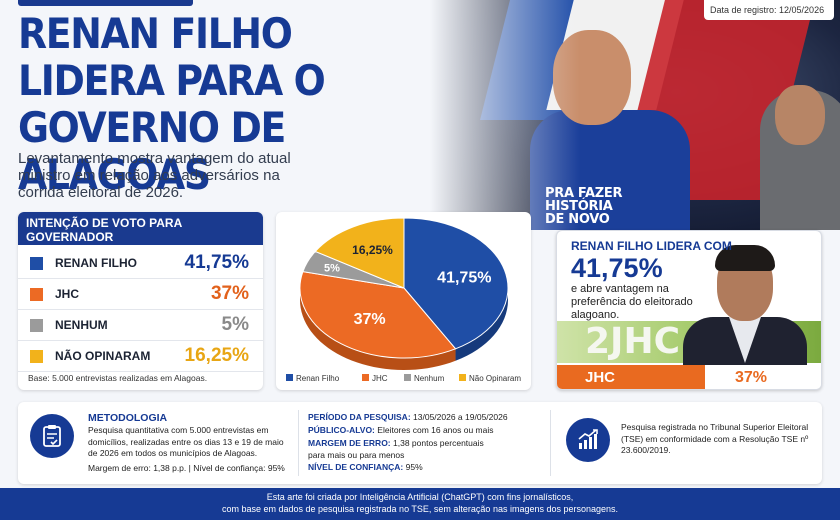 Image resolution: width=840 pixels, height=520 pixels. What do you see at coordinates (632, 341) in the screenshot?
I see `jhc-logo: 2JHC` at bounding box center [632, 341].